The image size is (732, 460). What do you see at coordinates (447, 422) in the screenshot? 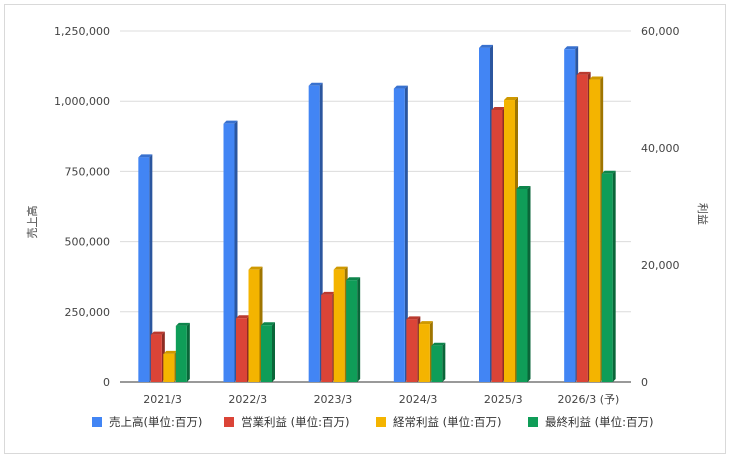
I see `legend-label: 経常利益 (単位:百万)` at bounding box center [447, 422].